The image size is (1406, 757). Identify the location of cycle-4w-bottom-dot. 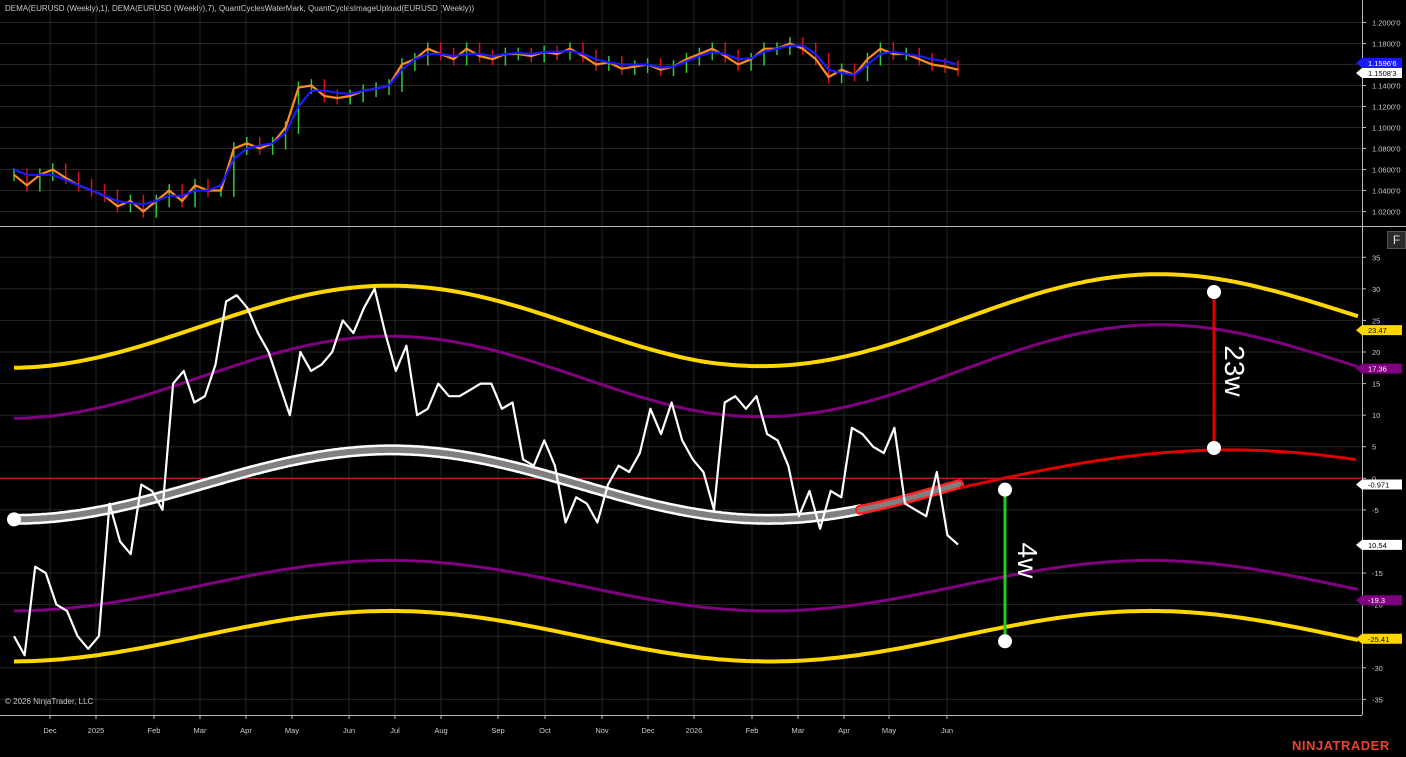
(1005, 641).